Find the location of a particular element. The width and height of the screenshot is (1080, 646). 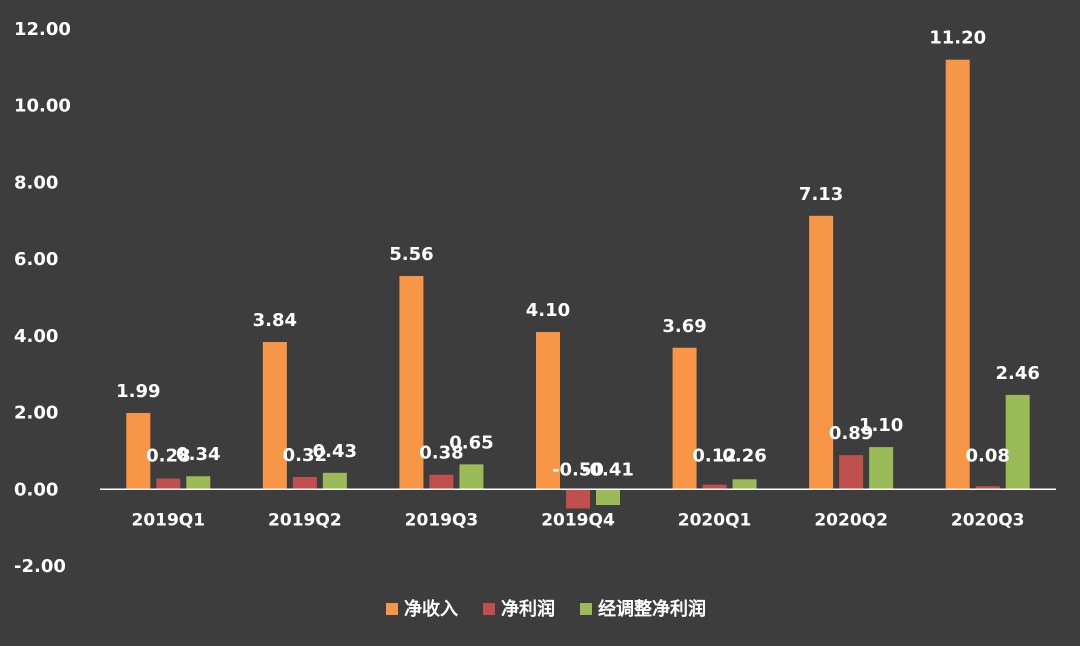

x-tick-label: 2020Q3 is located at coordinates (988, 520).